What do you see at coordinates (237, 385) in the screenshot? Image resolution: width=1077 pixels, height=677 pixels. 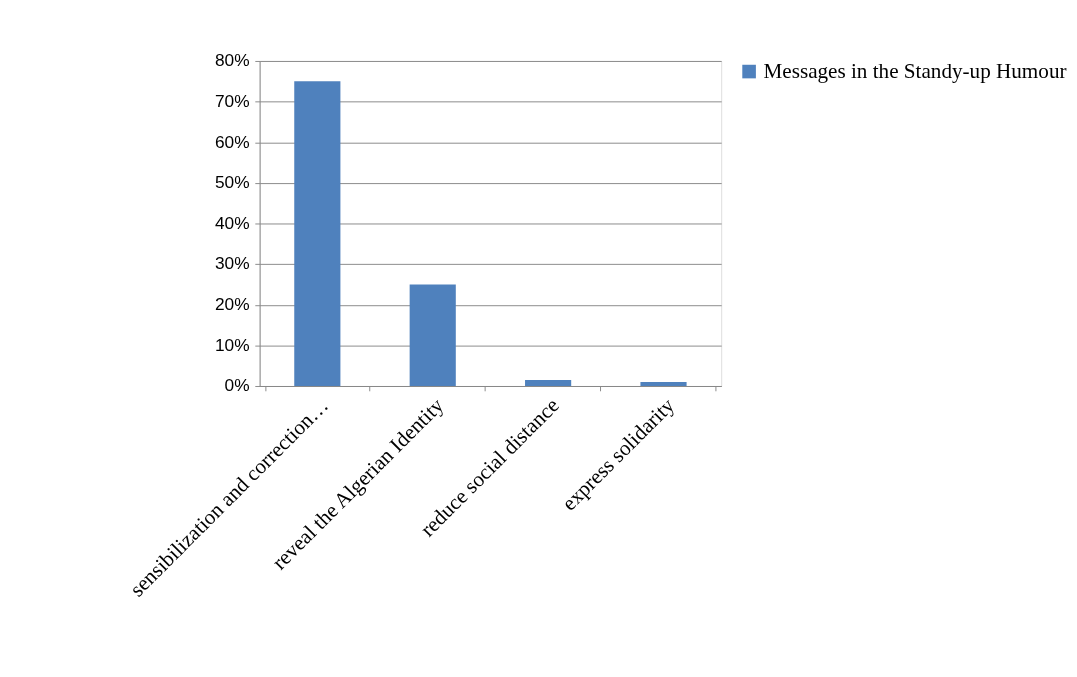 I see `y-tick-label: 0%` at bounding box center [237, 385].